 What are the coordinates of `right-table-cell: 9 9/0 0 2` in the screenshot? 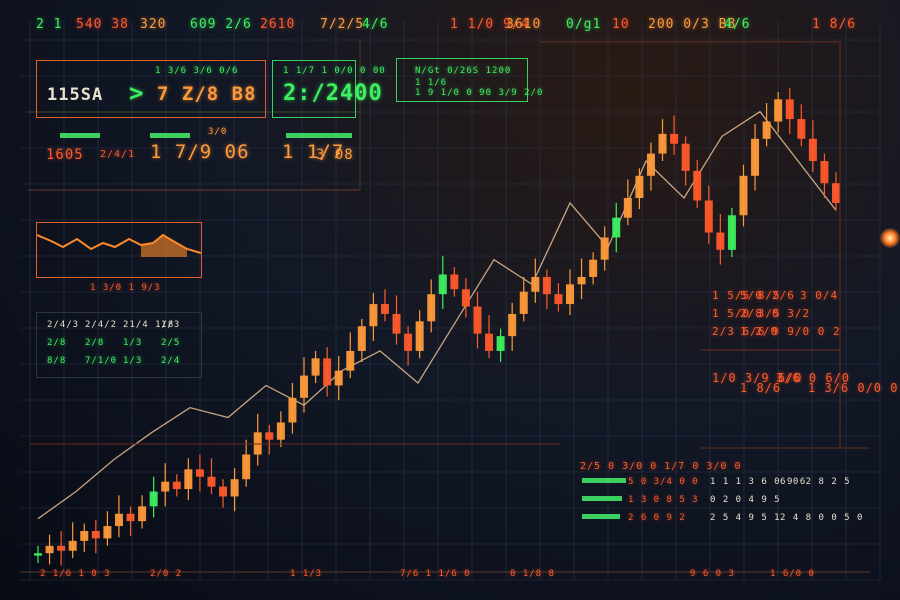 It's located at (806, 331).